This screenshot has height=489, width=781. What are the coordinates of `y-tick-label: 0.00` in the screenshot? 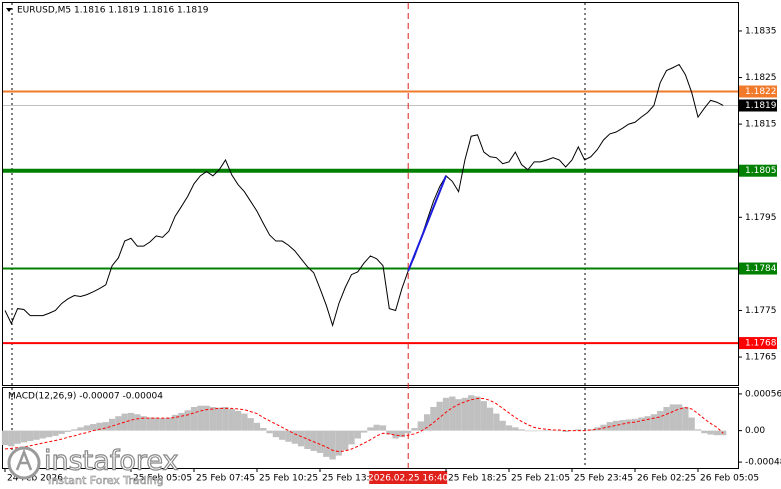 It's located at (755, 431).